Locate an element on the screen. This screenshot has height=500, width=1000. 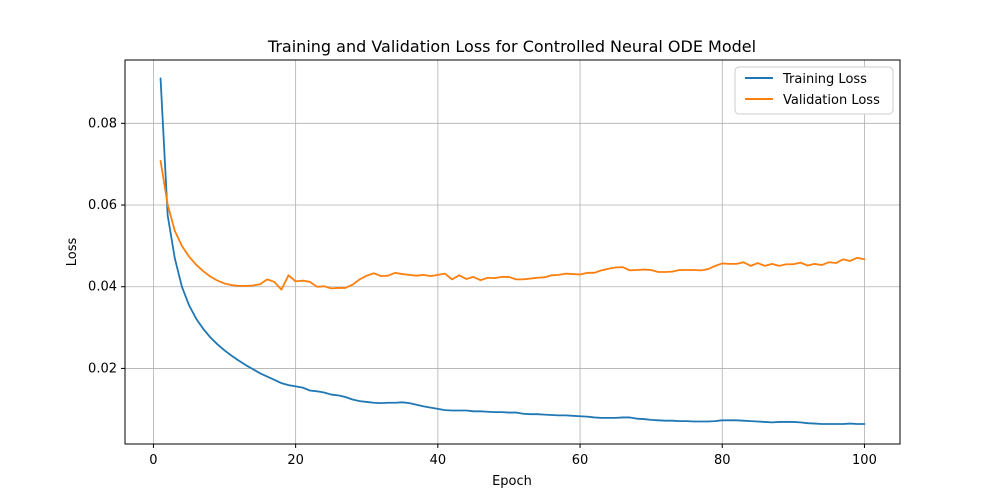
x-tick-label: 100 is located at coordinates (864, 460).